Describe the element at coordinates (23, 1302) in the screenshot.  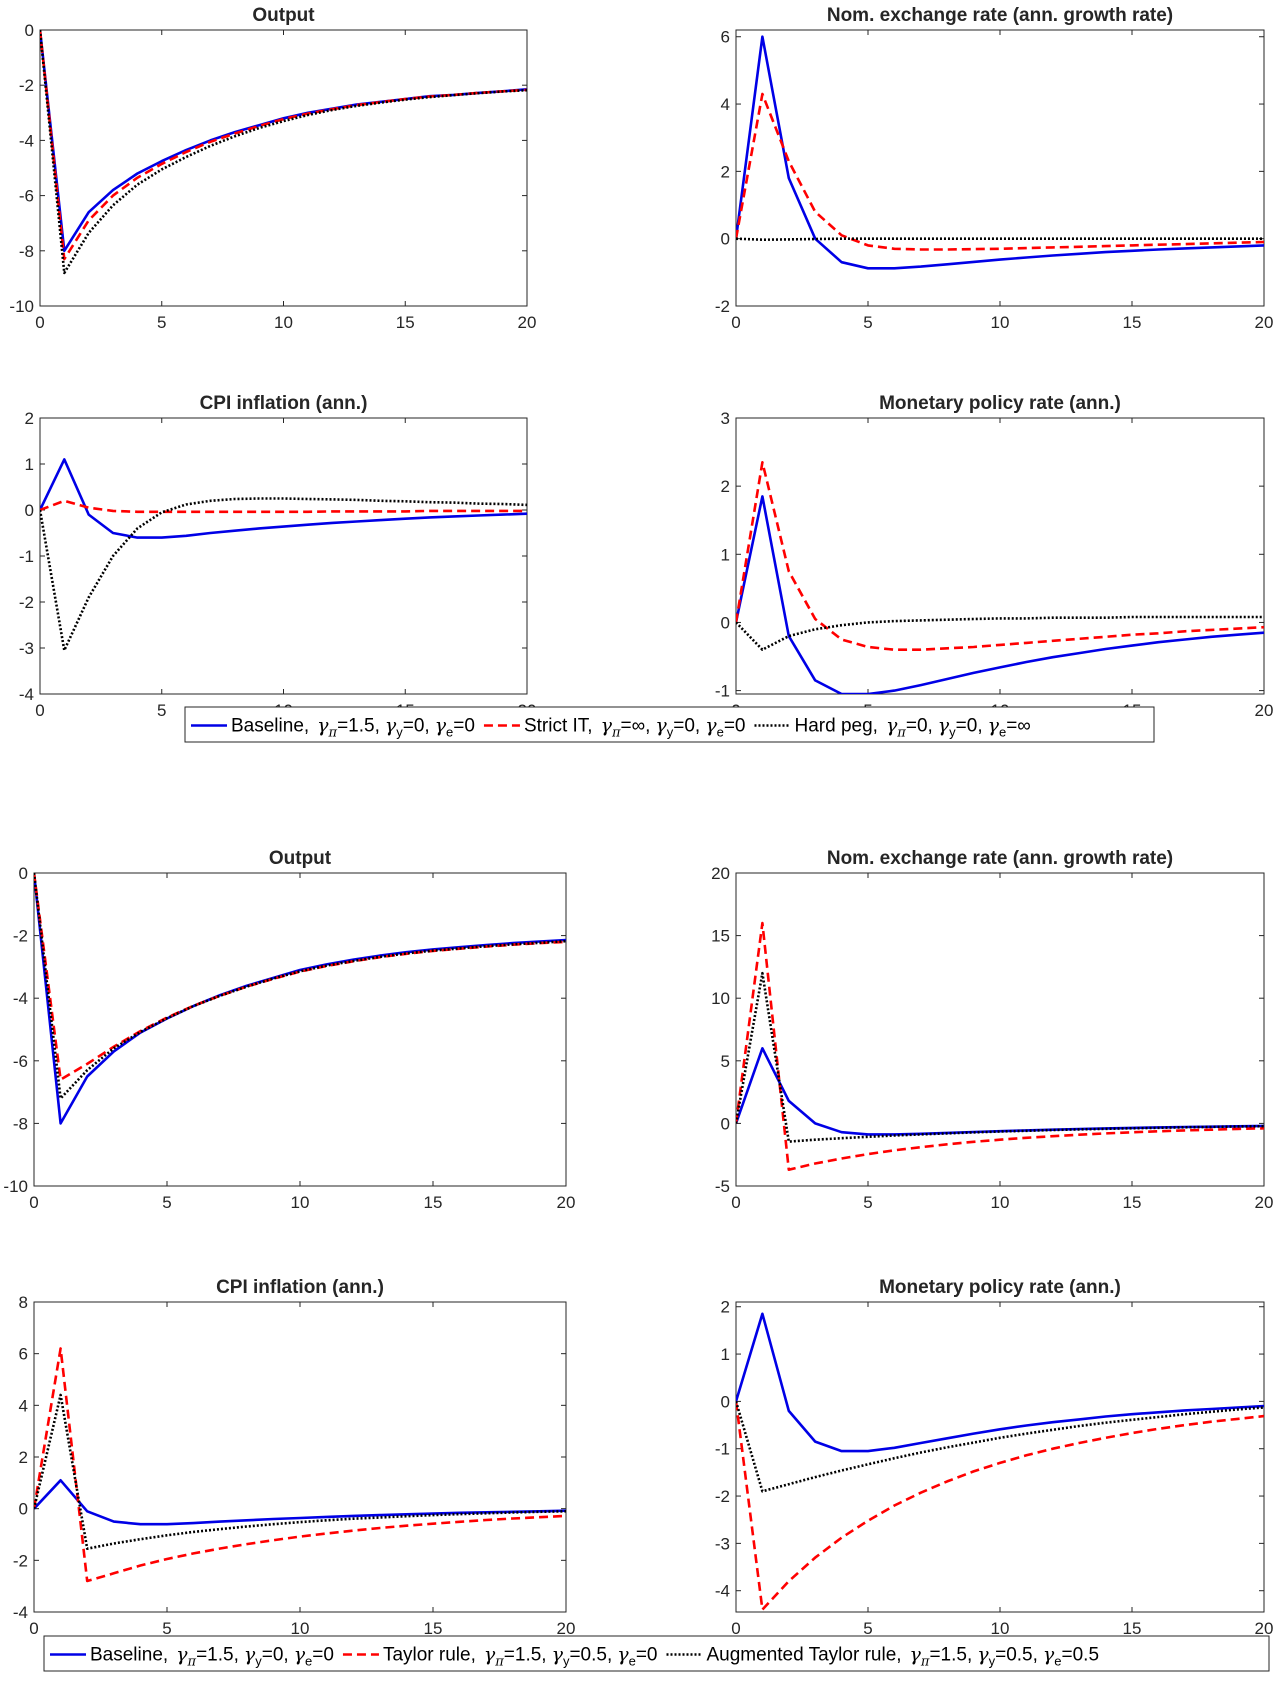
I see `y-tick-label: 8` at that location.